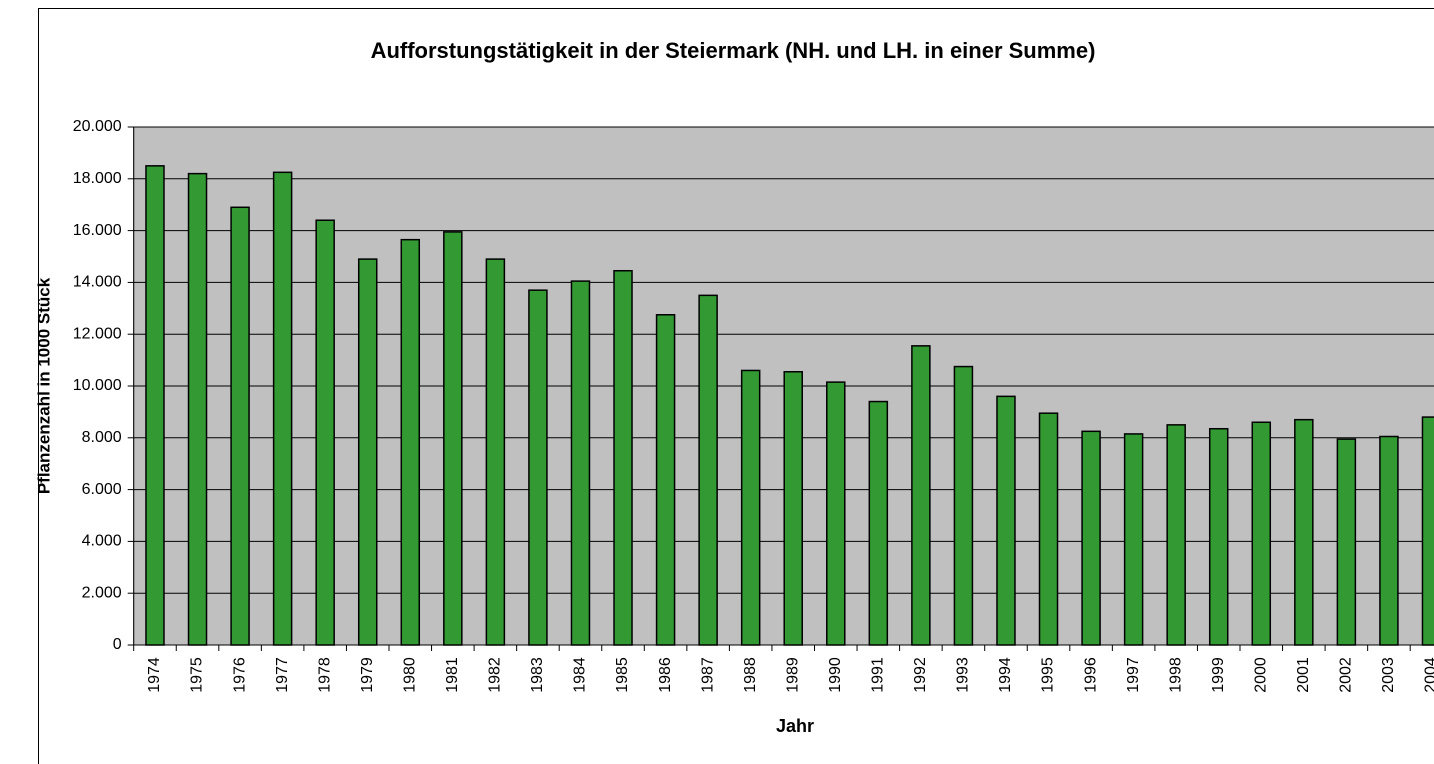  I want to click on x-tick-label: 1985, so click(622, 675).